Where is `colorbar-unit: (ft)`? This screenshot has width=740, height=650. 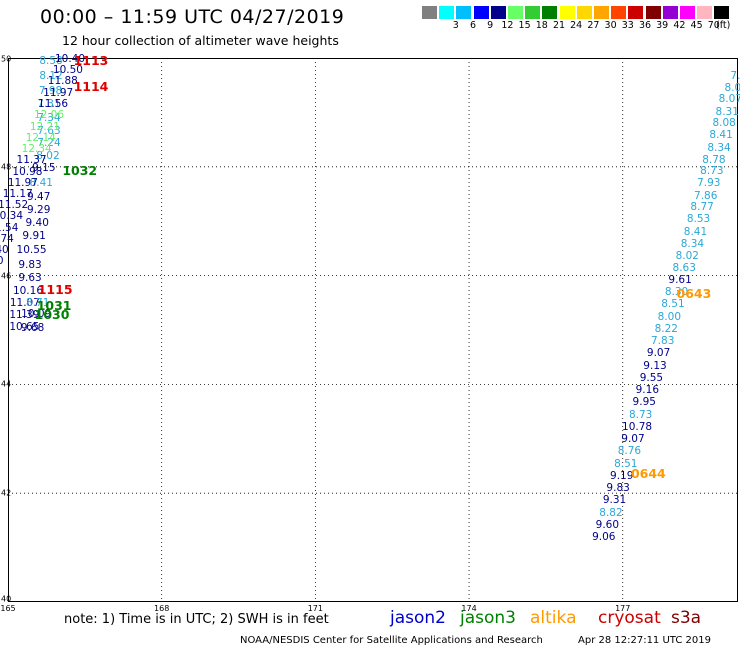
colorbar-unit: (ft) is located at coordinates (723, 25).